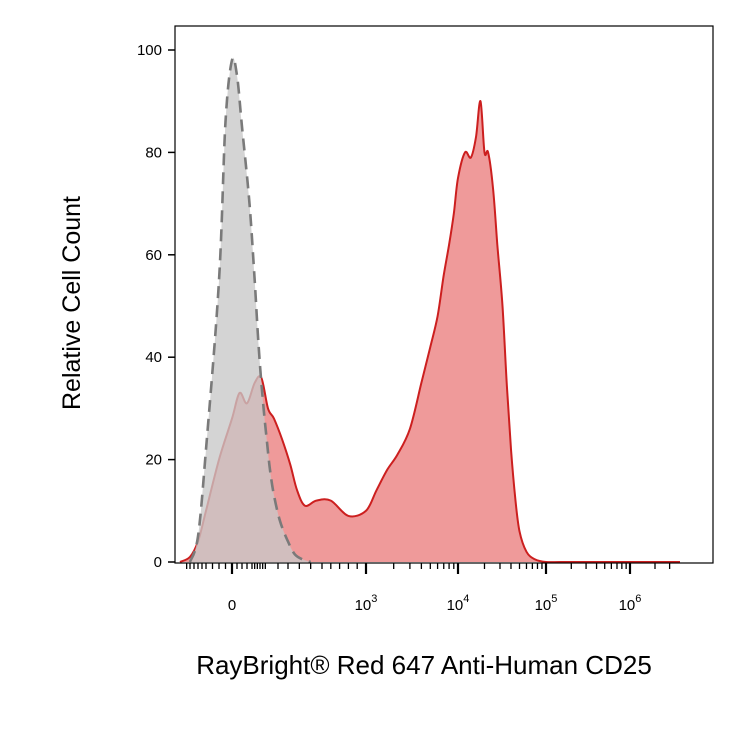 This screenshot has width=750, height=737. Describe the element at coordinates (424, 665) in the screenshot. I see `x-axis-label: RayBright® Red 647 Anti-Human CD25` at that location.